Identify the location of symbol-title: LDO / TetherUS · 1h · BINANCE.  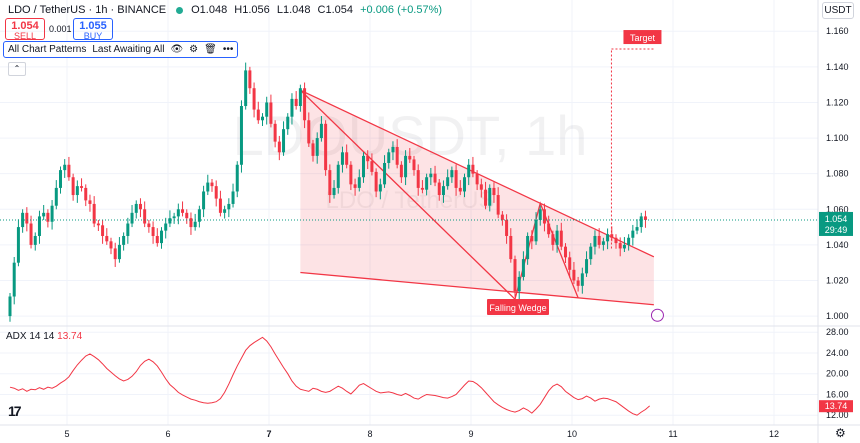
(87, 10).